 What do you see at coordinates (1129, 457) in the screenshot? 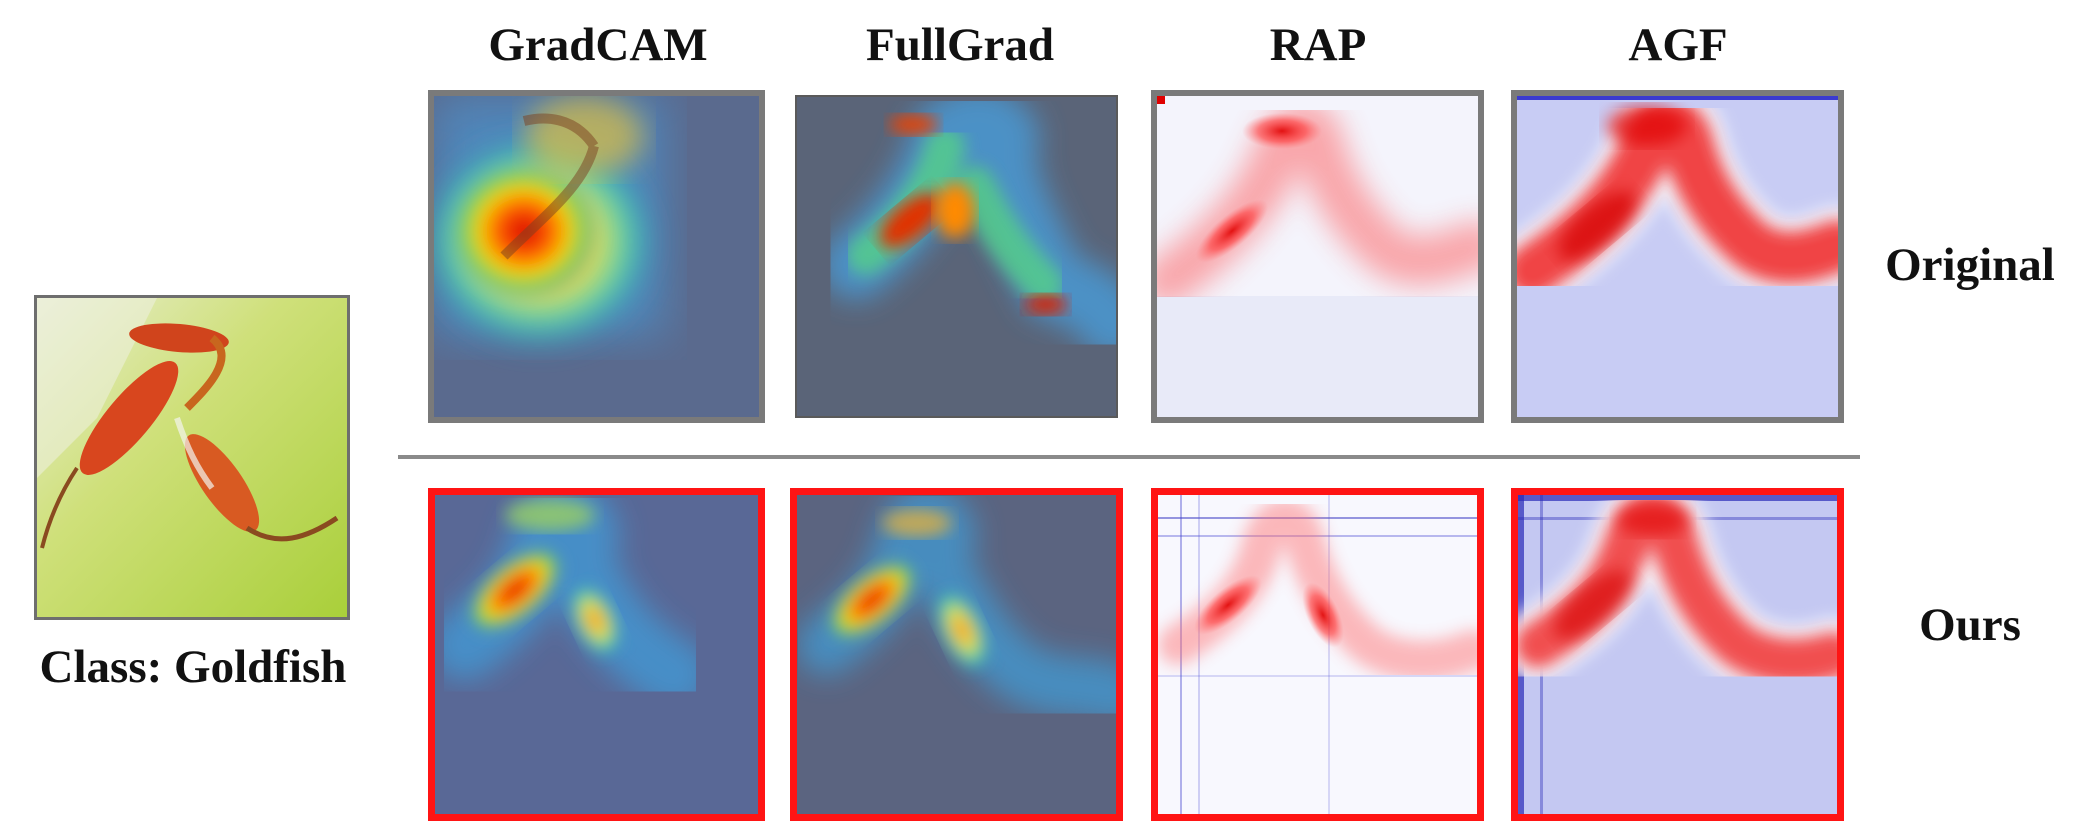
I see `row-divider` at bounding box center [1129, 457].